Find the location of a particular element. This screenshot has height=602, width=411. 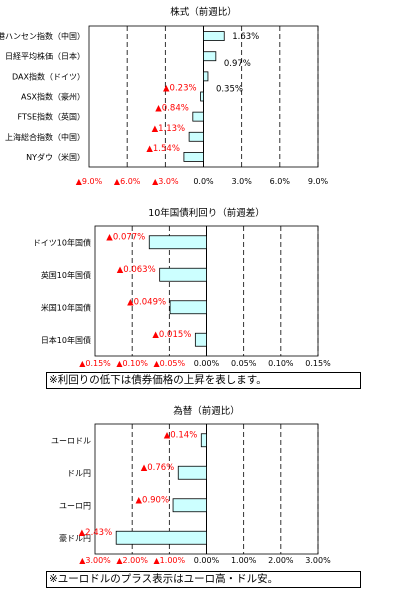

chart1-category-label: DAX指数（ドイツ） is located at coordinates (48, 76).